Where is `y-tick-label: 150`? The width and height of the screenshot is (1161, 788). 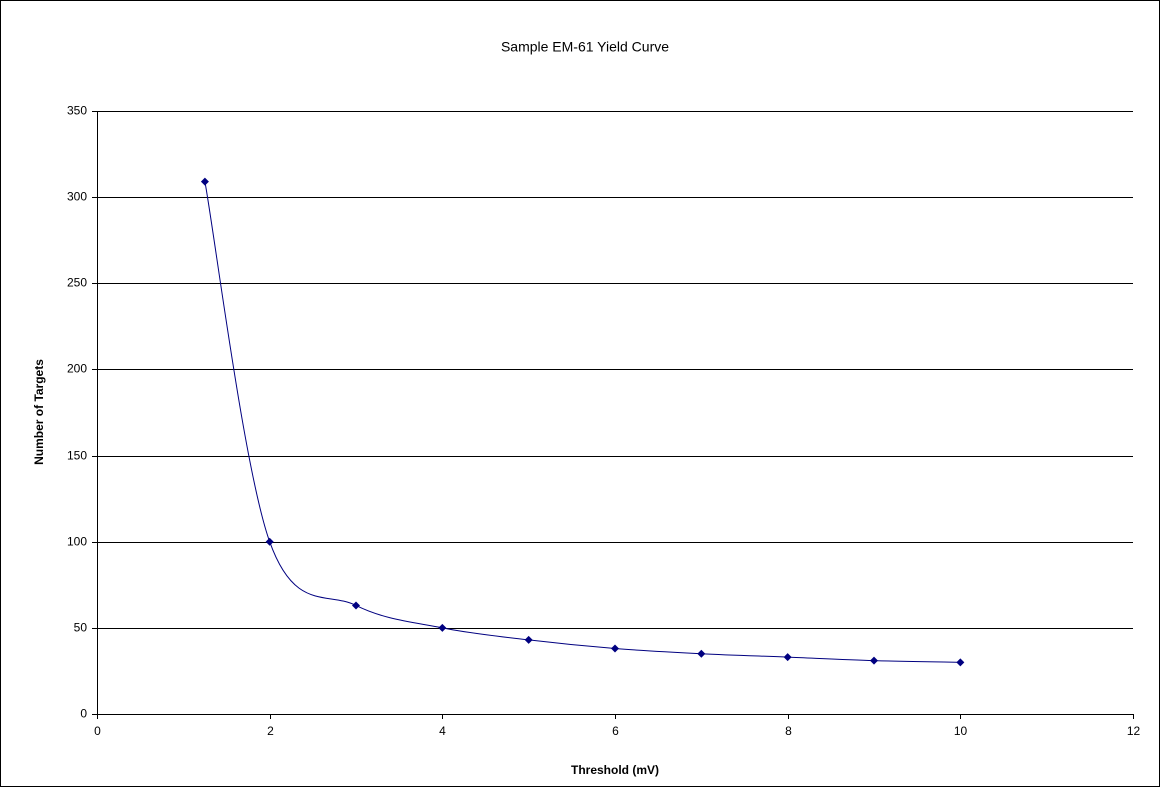
y-tick-label: 150 is located at coordinates (77, 456).